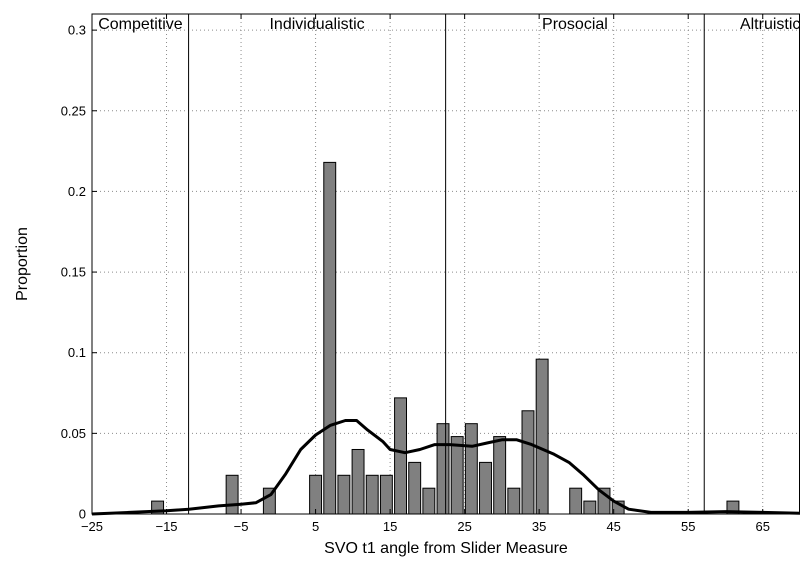 Image resolution: width=800 pixels, height=561 pixels. I want to click on x-axis-label: SVO t1 angle from Slider Measure, so click(446, 548).